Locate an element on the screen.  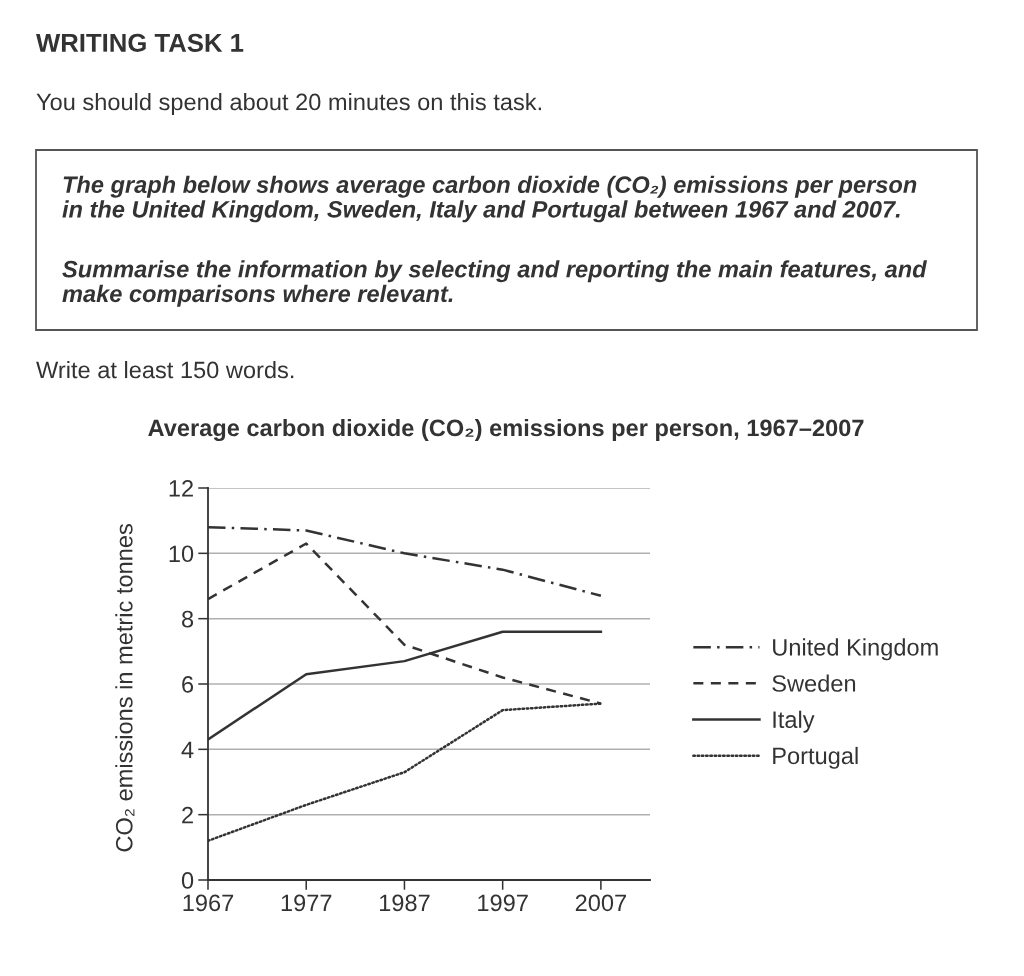
text: Write at least 150 words. is located at coordinates (165, 369).